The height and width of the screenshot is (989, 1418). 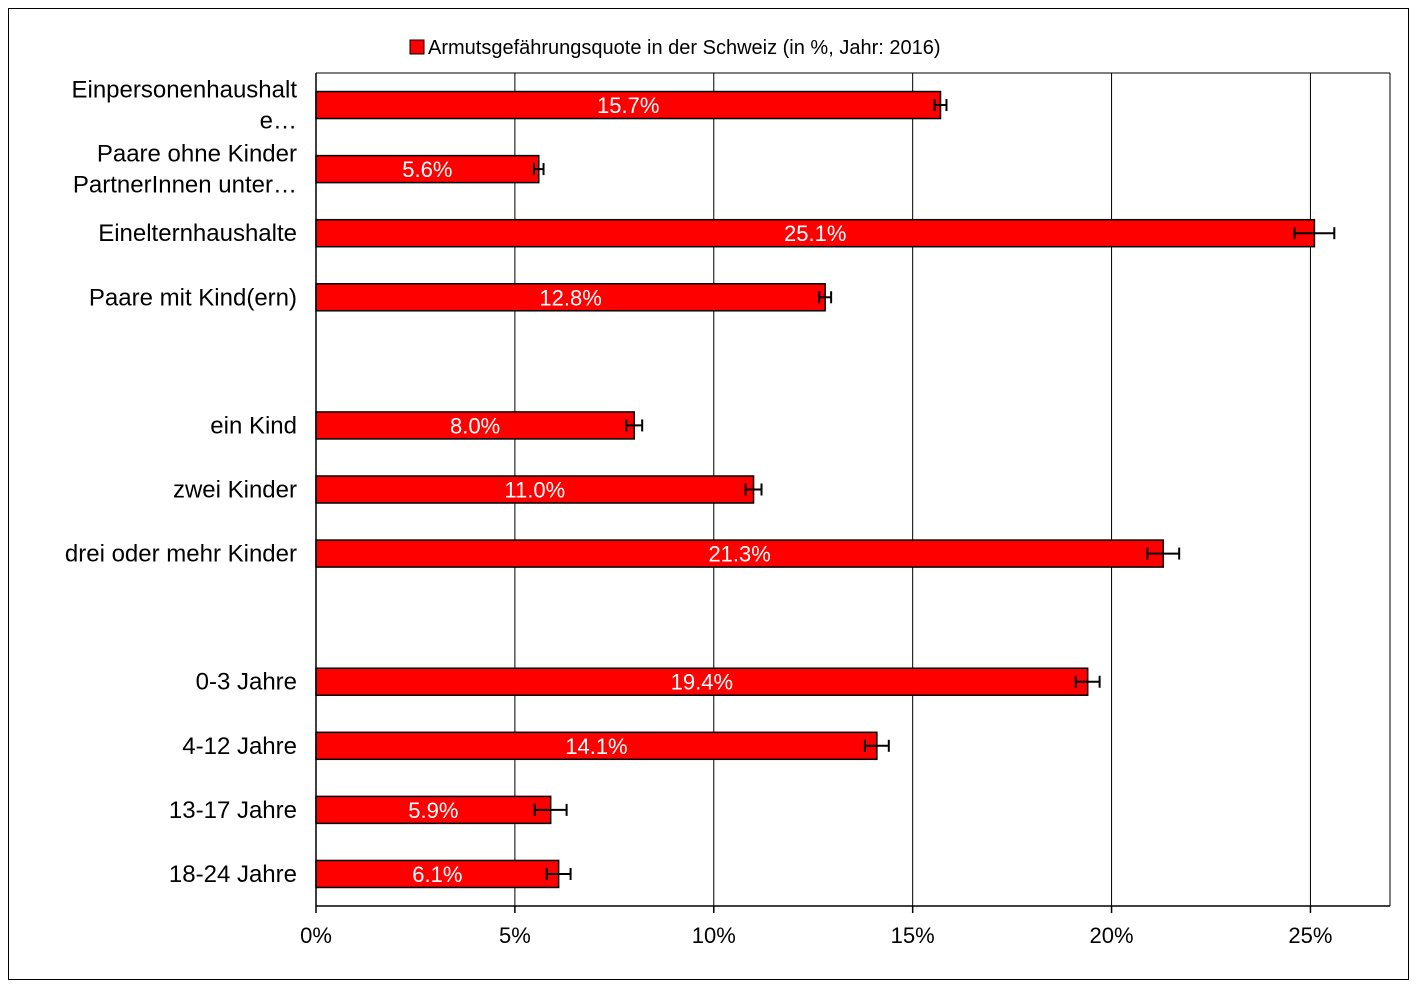 I want to click on category-label: Einpersonenhaushalt, so click(x=184, y=90).